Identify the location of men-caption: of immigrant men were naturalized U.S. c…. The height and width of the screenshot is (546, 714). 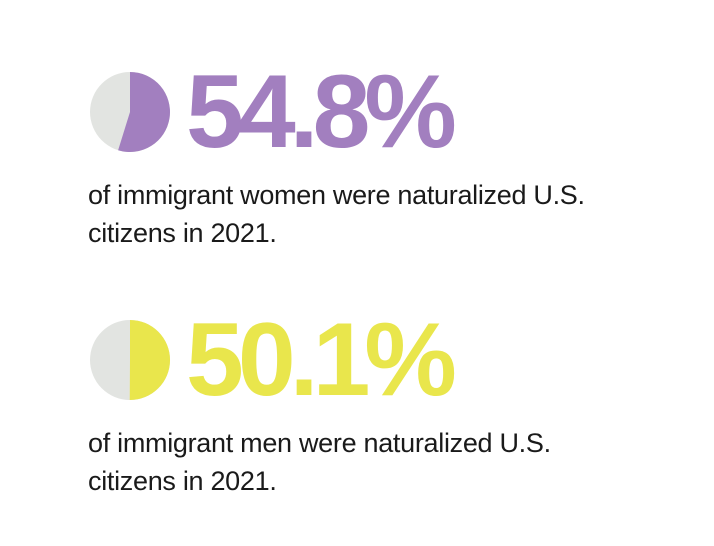
(319, 462).